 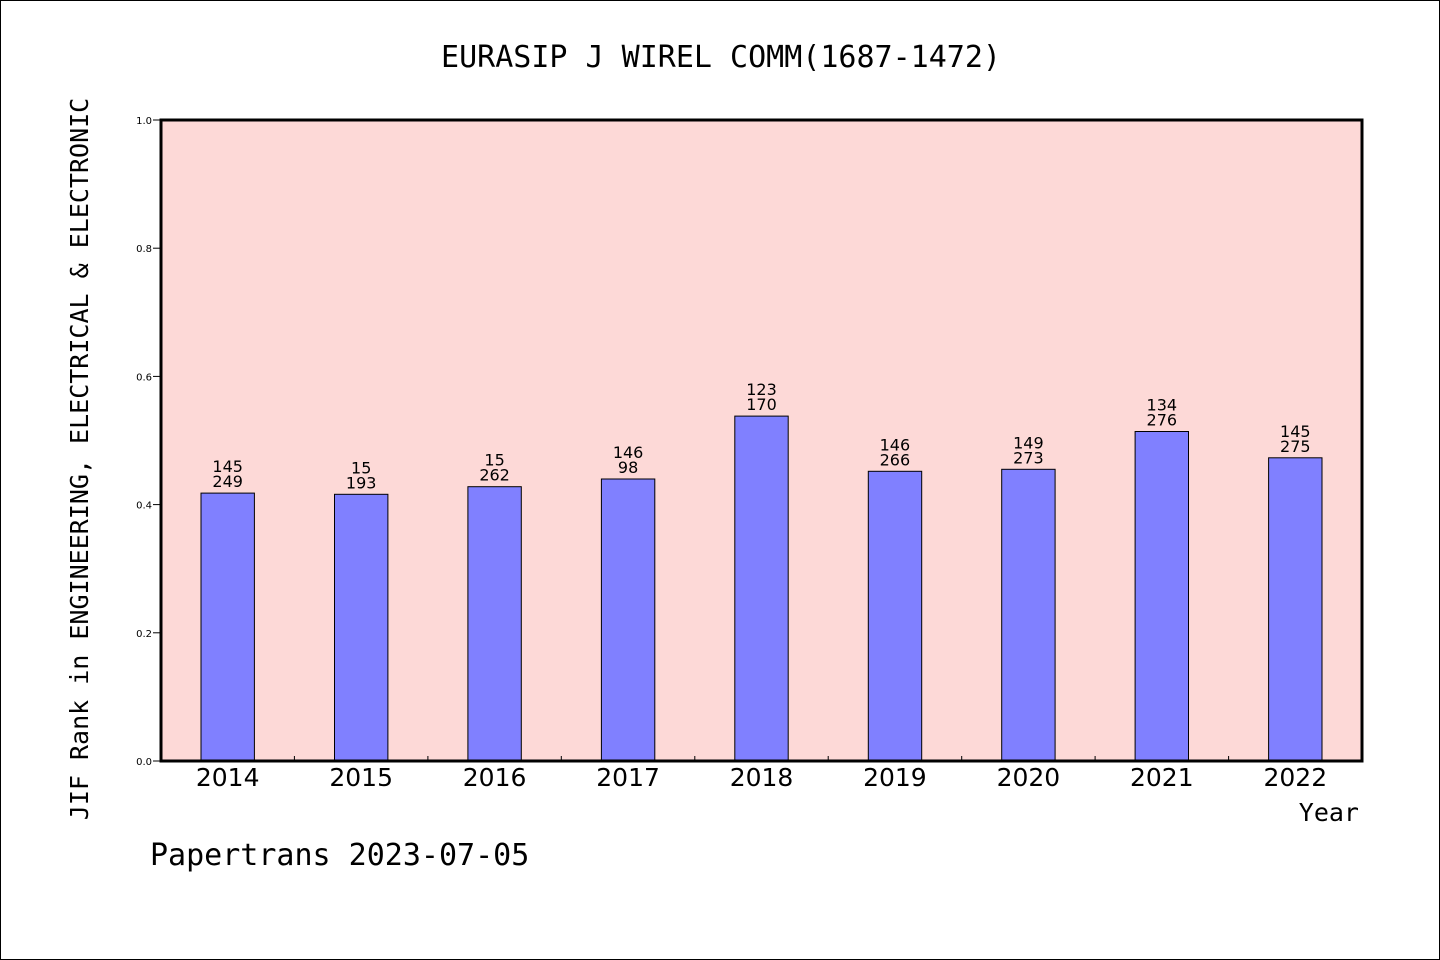 What do you see at coordinates (895, 459) in the screenshot?
I see `bar-total-label: 266` at bounding box center [895, 459].